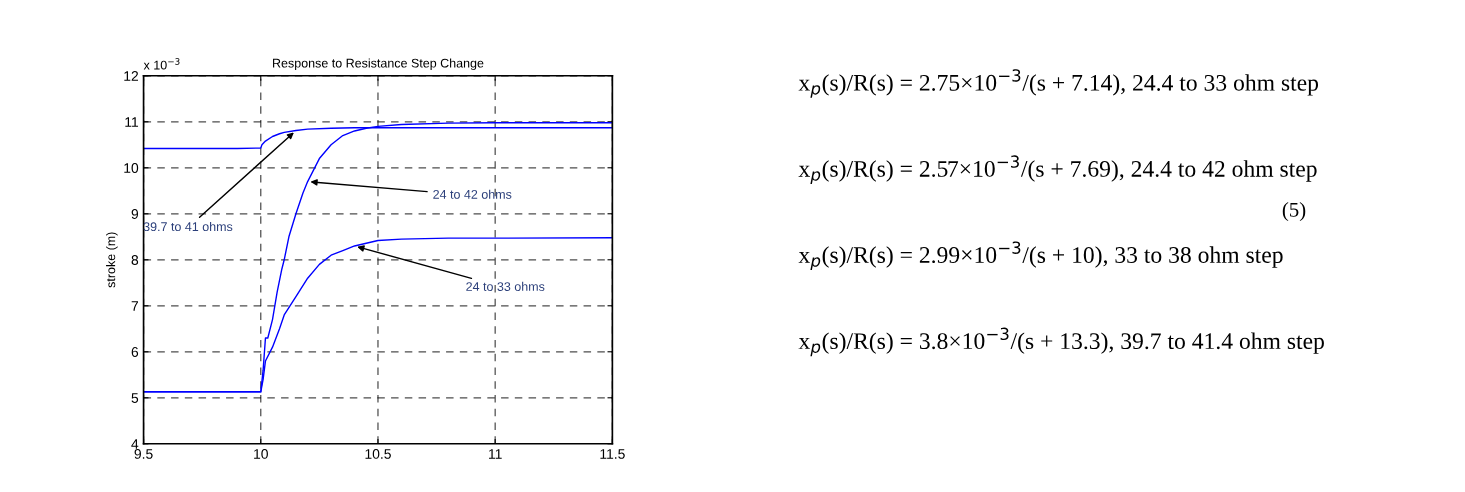  Describe the element at coordinates (161, 64) in the screenshot. I see `text: x 10$^{−3}$` at that location.